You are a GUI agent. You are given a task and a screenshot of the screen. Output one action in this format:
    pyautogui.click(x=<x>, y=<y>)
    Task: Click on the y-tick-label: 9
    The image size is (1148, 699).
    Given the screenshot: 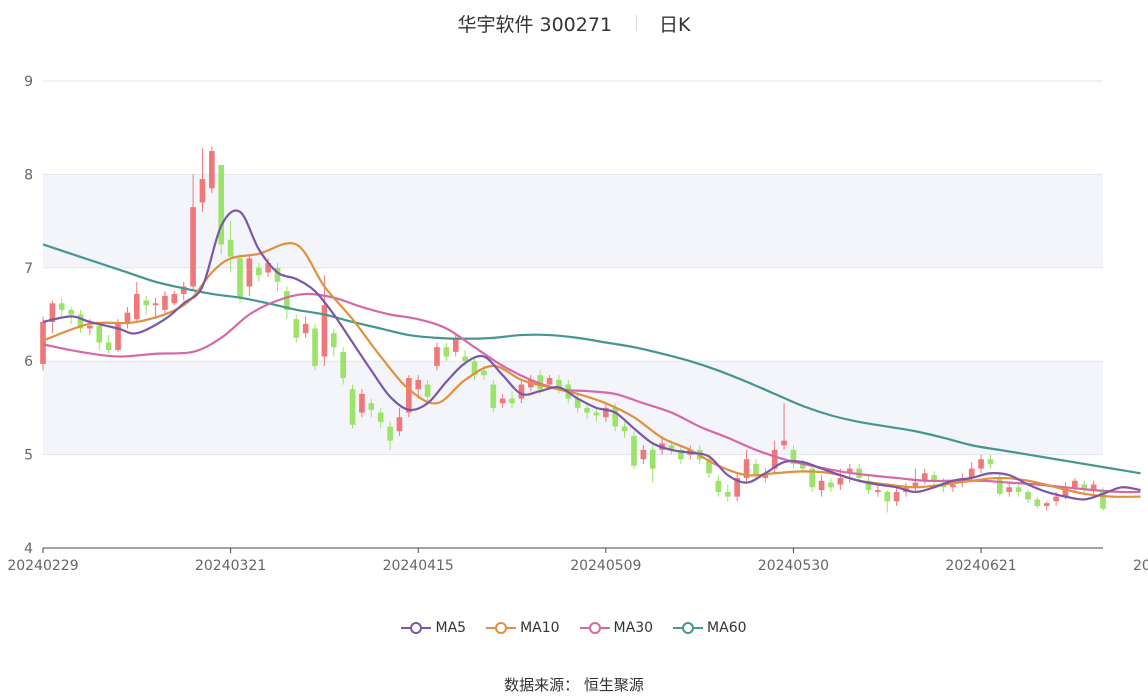 What is the action you would take?
    pyautogui.click(x=28, y=82)
    